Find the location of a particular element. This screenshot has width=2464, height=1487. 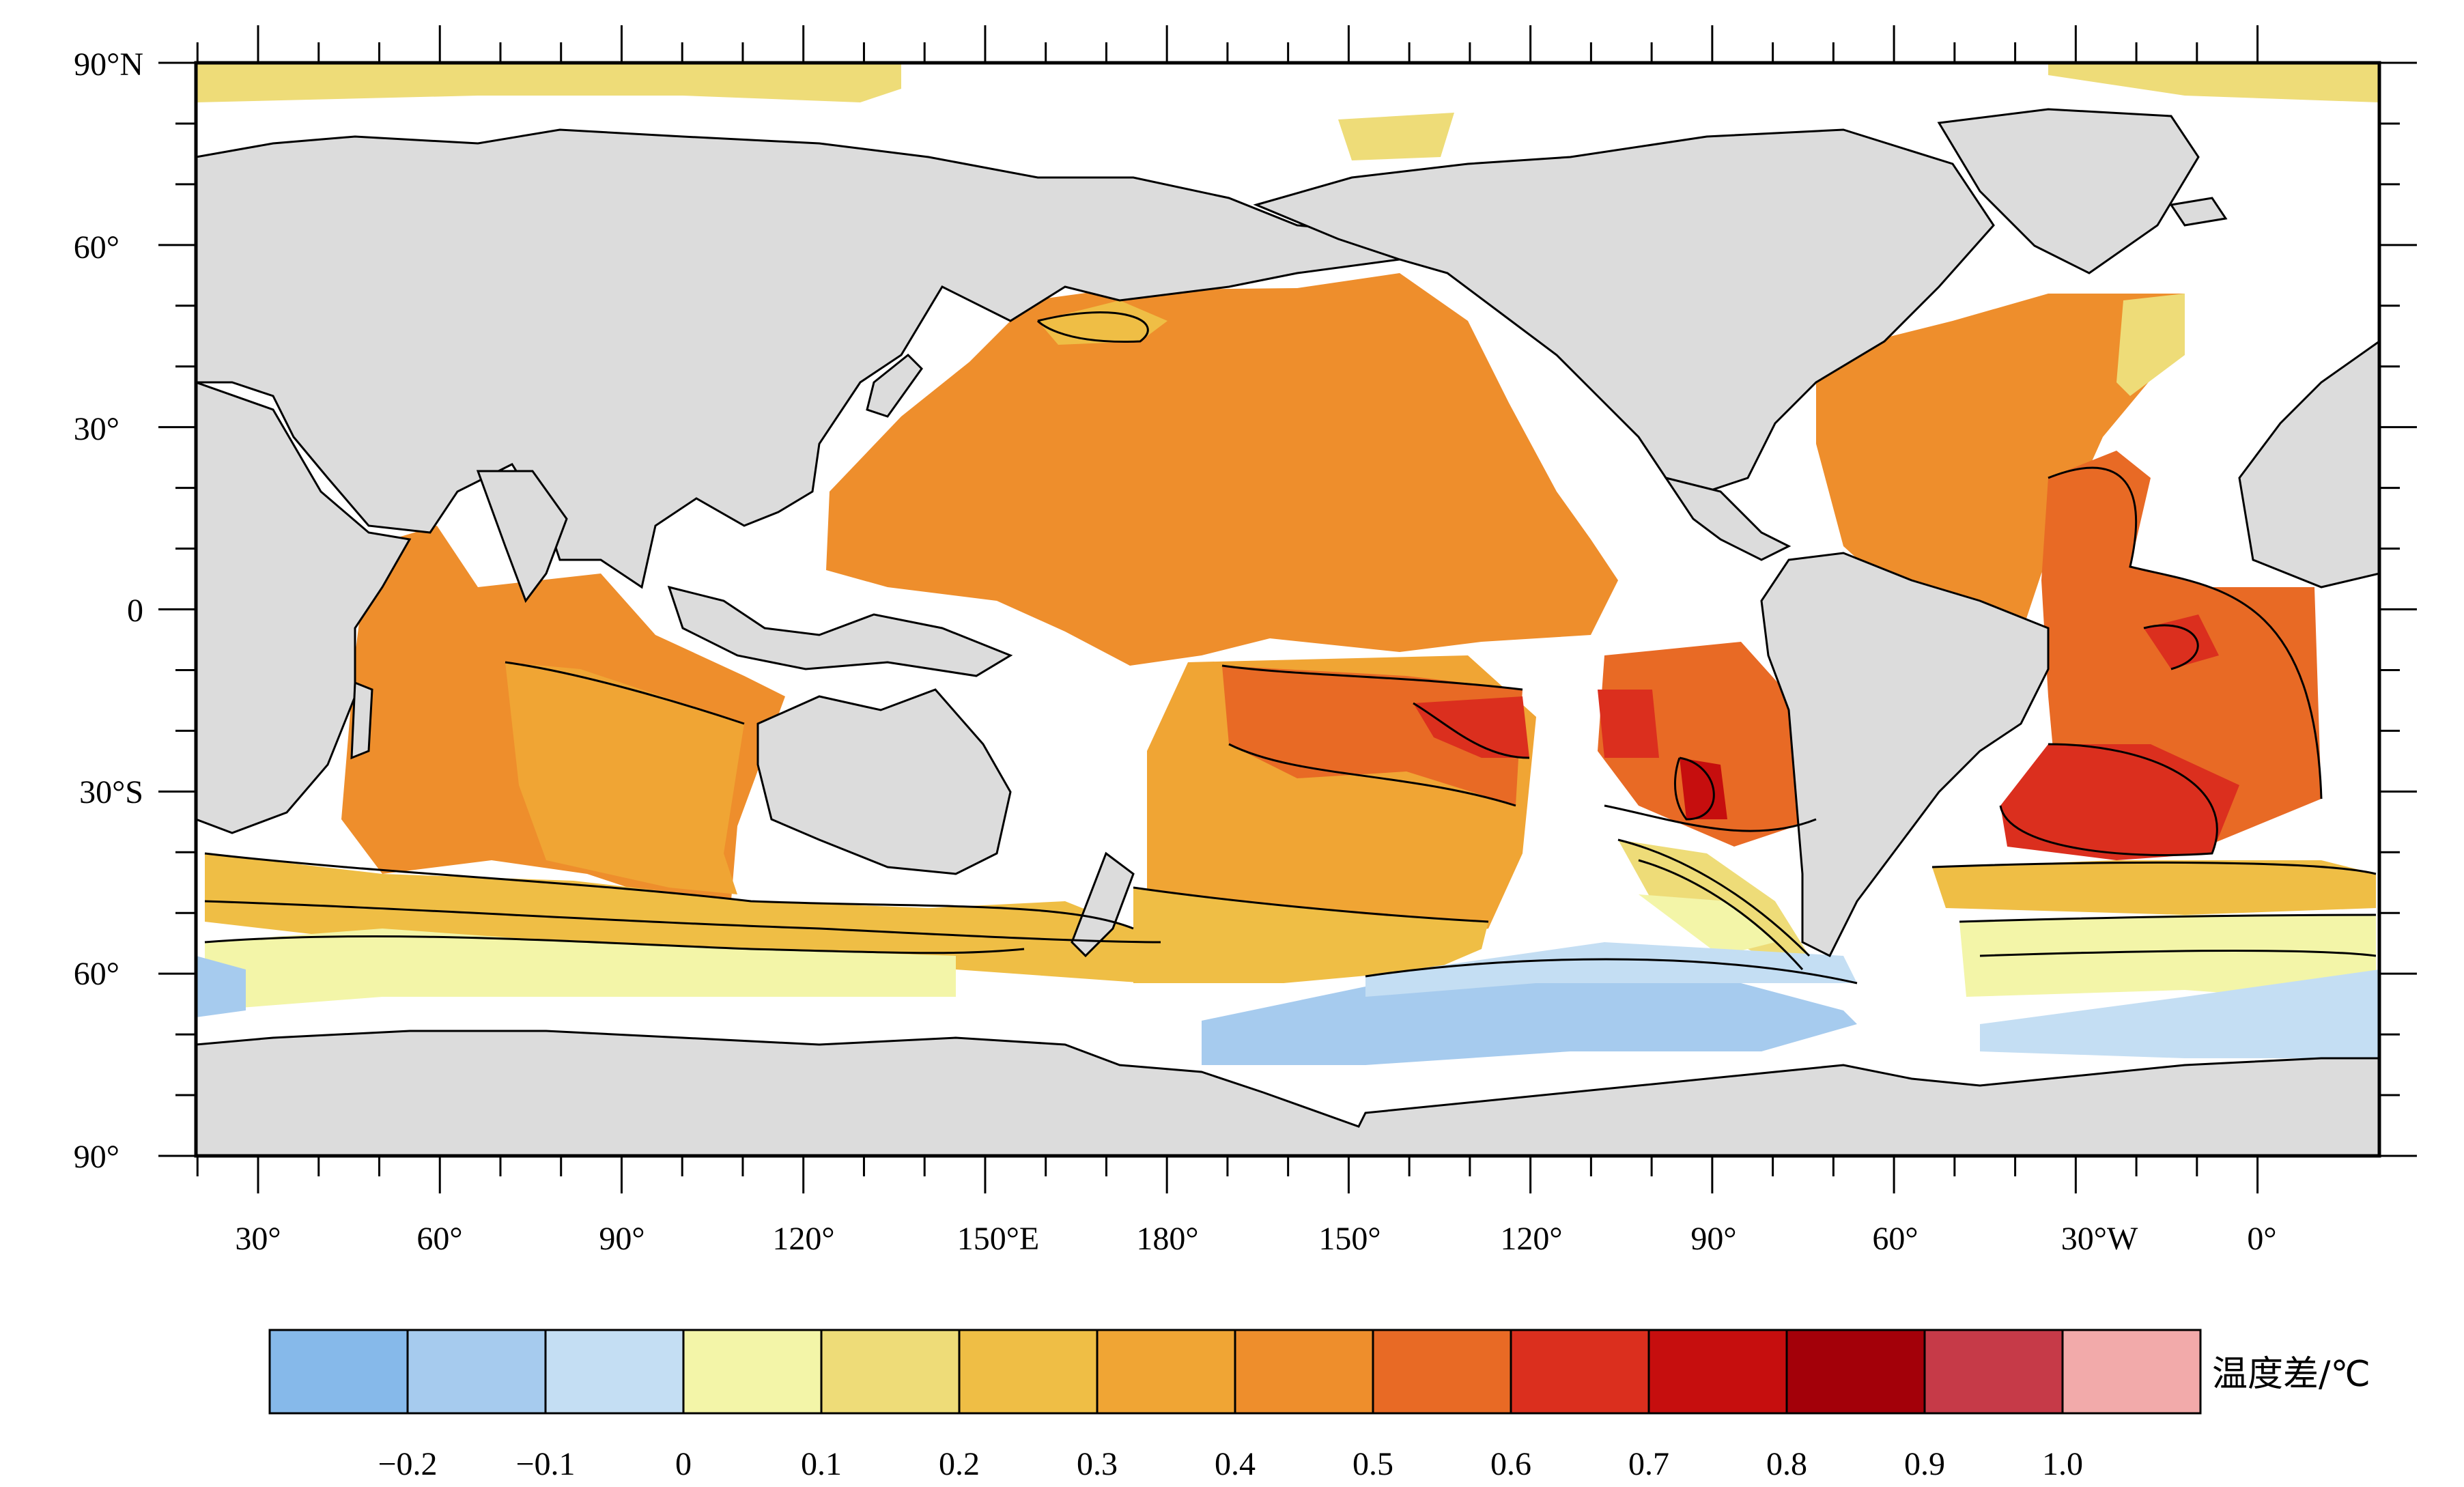

lat-label-90n: 90°N is located at coordinates (108, 64).